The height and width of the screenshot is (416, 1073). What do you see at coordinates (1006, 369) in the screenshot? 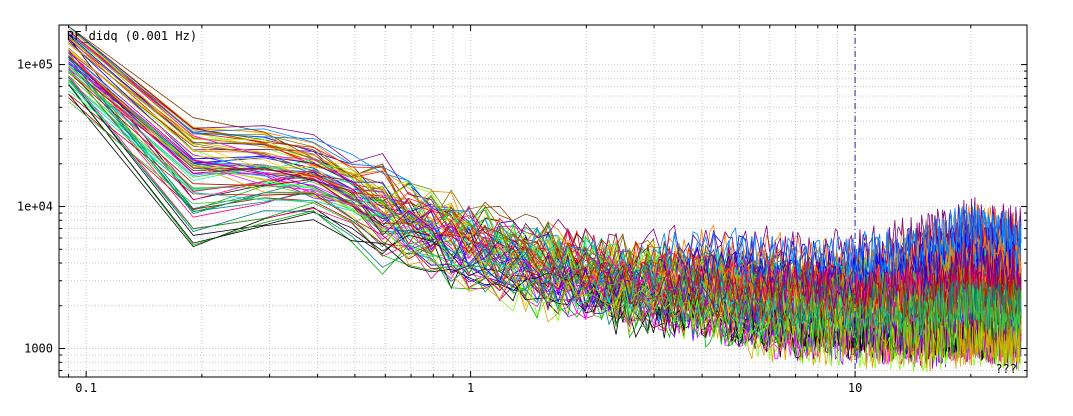
I see `corner-label: ???` at bounding box center [1006, 369].